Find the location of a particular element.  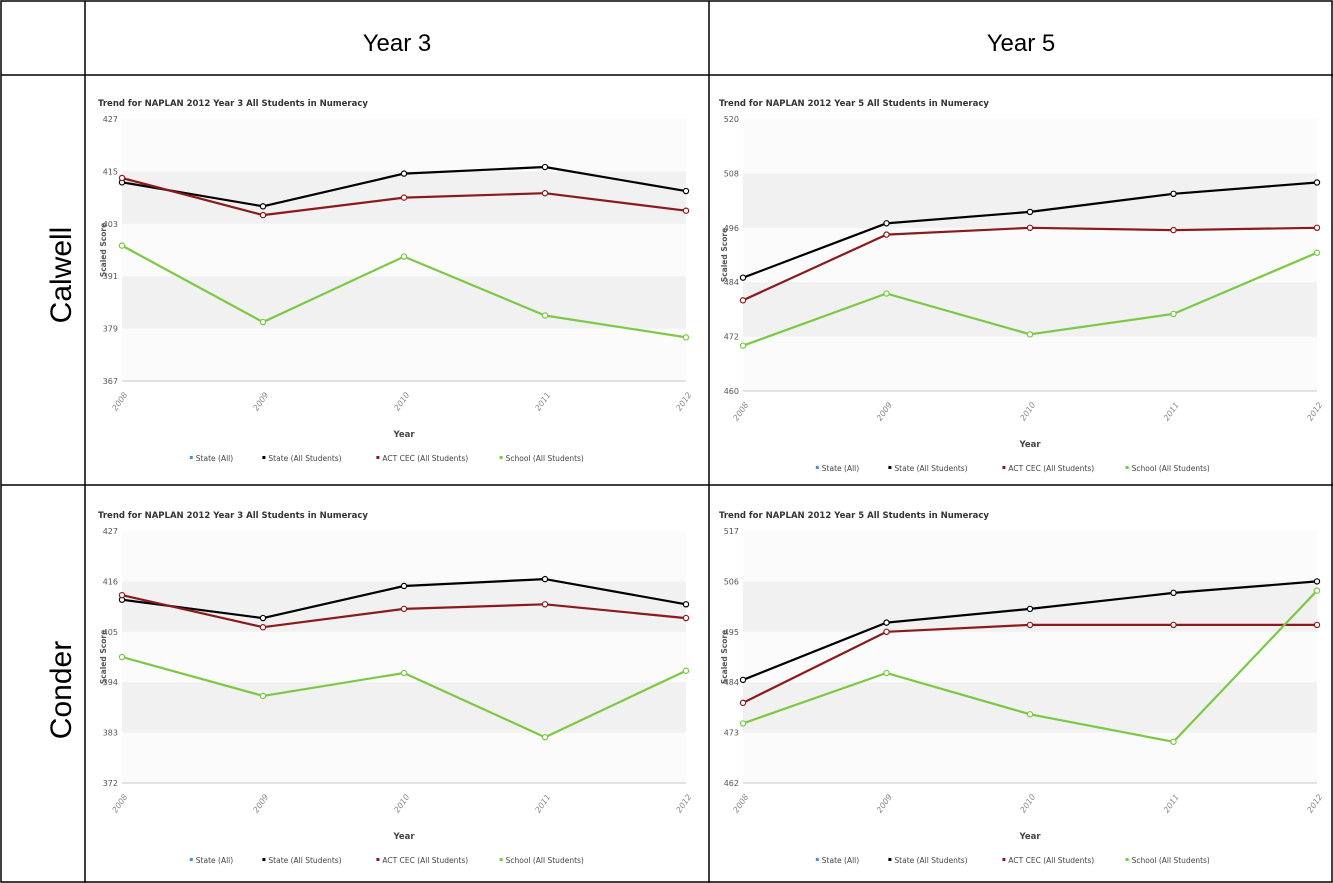

series-act-cec-all-students is located at coordinates (404, 196).